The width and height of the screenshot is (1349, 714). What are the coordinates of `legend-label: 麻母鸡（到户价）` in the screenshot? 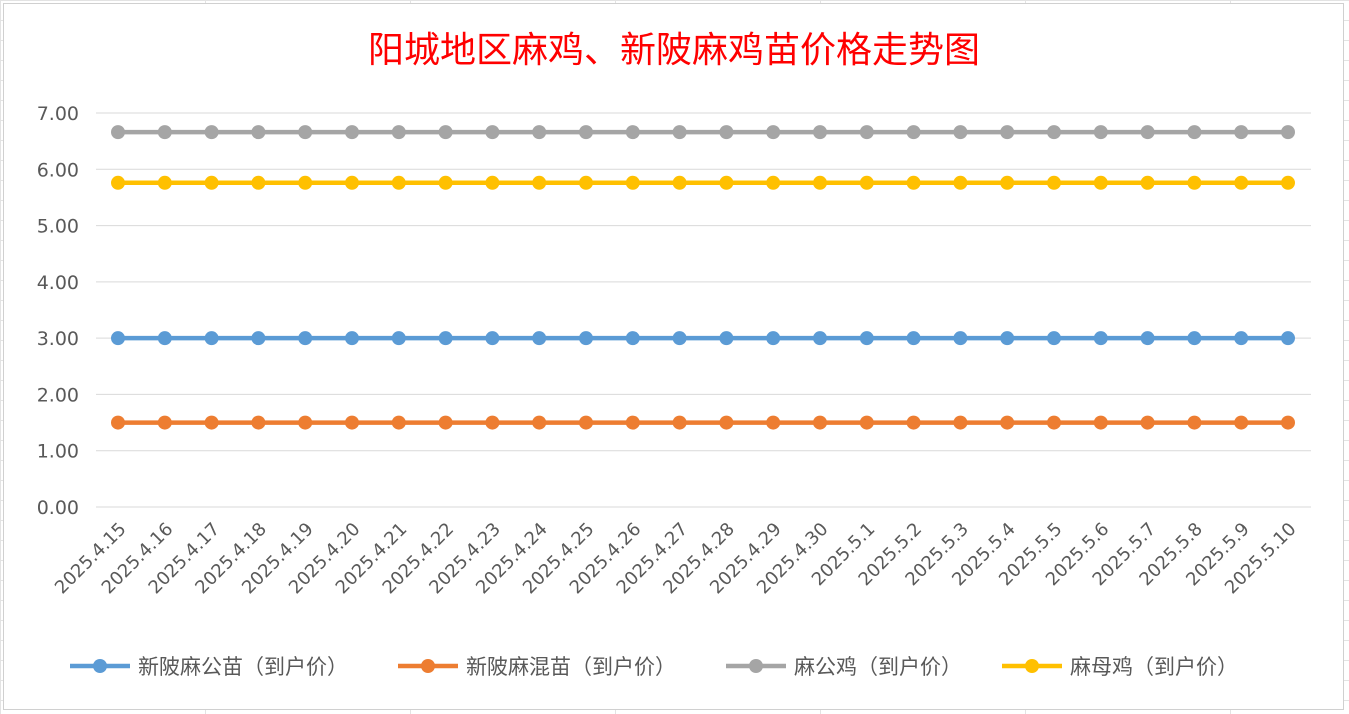 It's located at (1154, 667).